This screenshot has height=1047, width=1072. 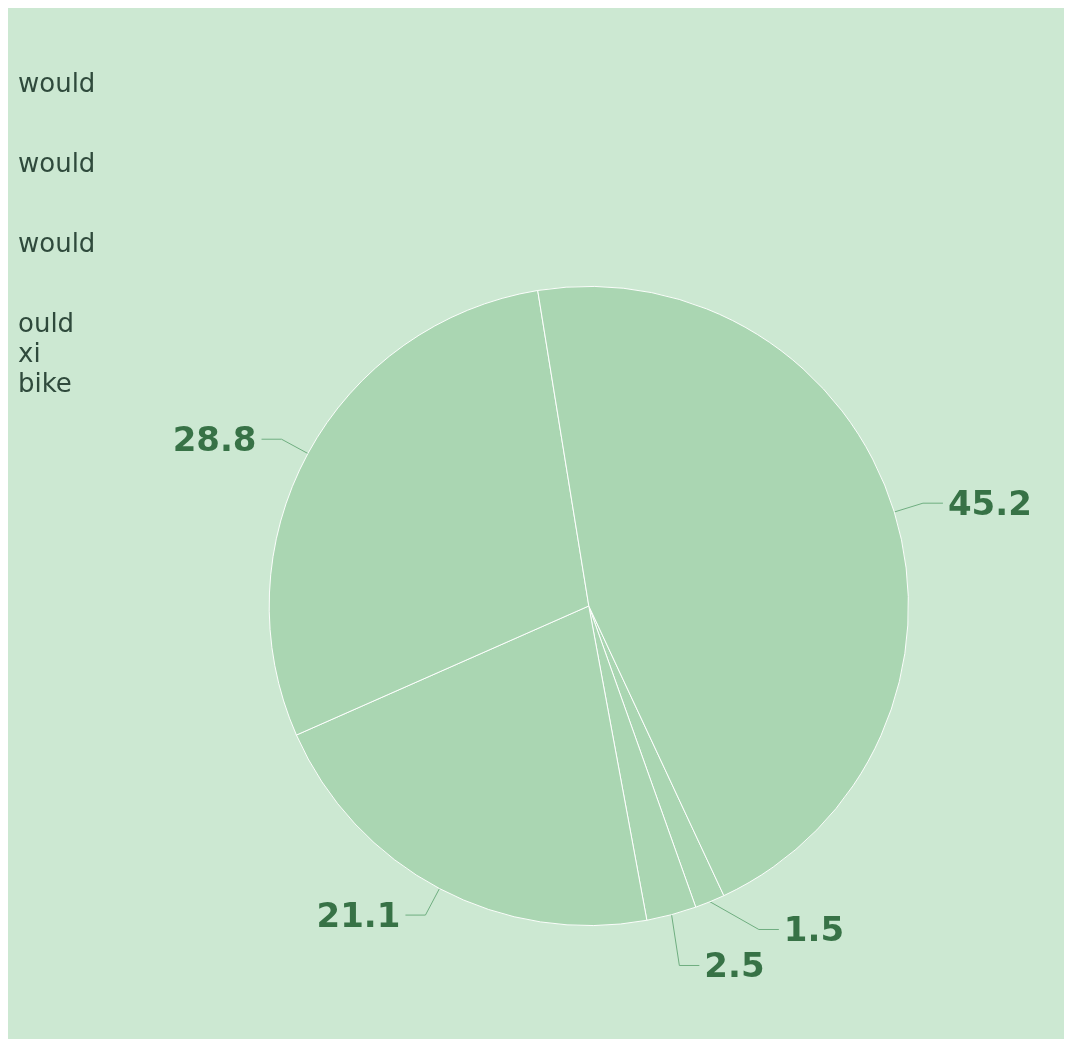 What do you see at coordinates (734, 965) in the screenshot?
I see `data-label: 2.5` at bounding box center [734, 965].